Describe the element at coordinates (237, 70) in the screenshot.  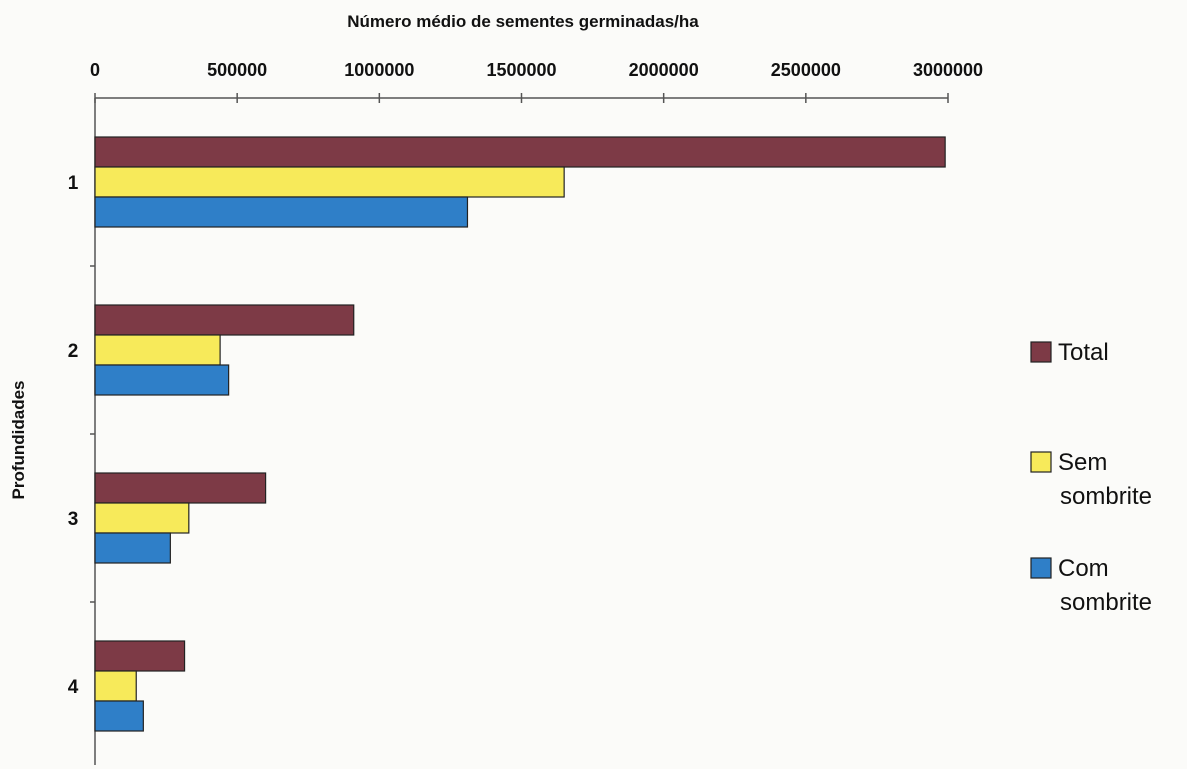
I see `x-tick-label: 500000` at that location.